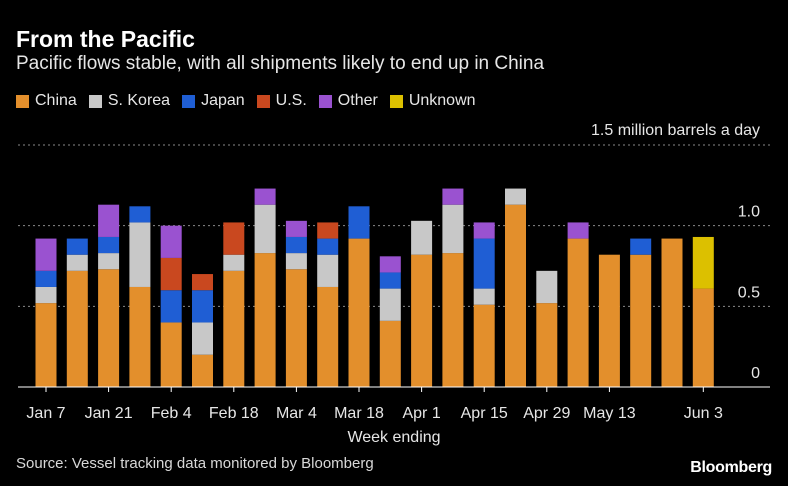  Describe the element at coordinates (95, 101) in the screenshot. I see `legend-swatch-s-korea` at that location.